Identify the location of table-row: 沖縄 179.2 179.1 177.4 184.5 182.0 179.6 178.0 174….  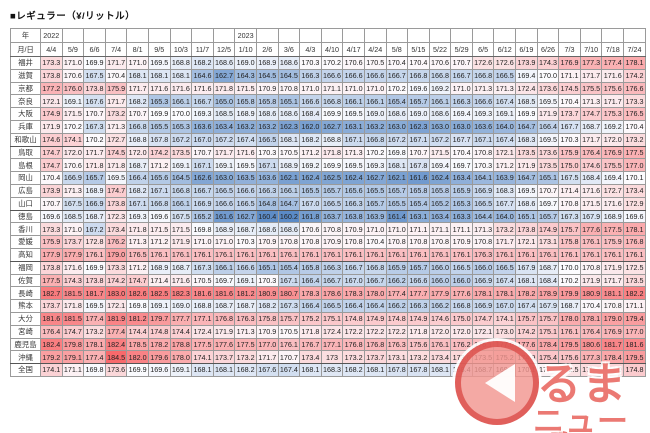
(328, 357).